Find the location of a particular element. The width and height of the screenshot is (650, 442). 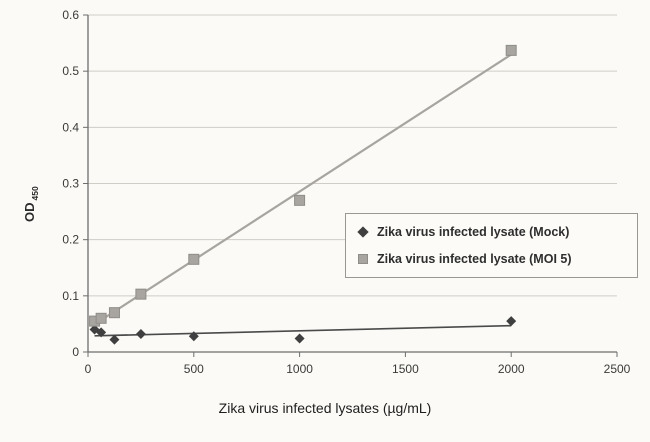

legend-item-moi5: Zika virus infected lysate (MOI 5) is located at coordinates (491, 259).